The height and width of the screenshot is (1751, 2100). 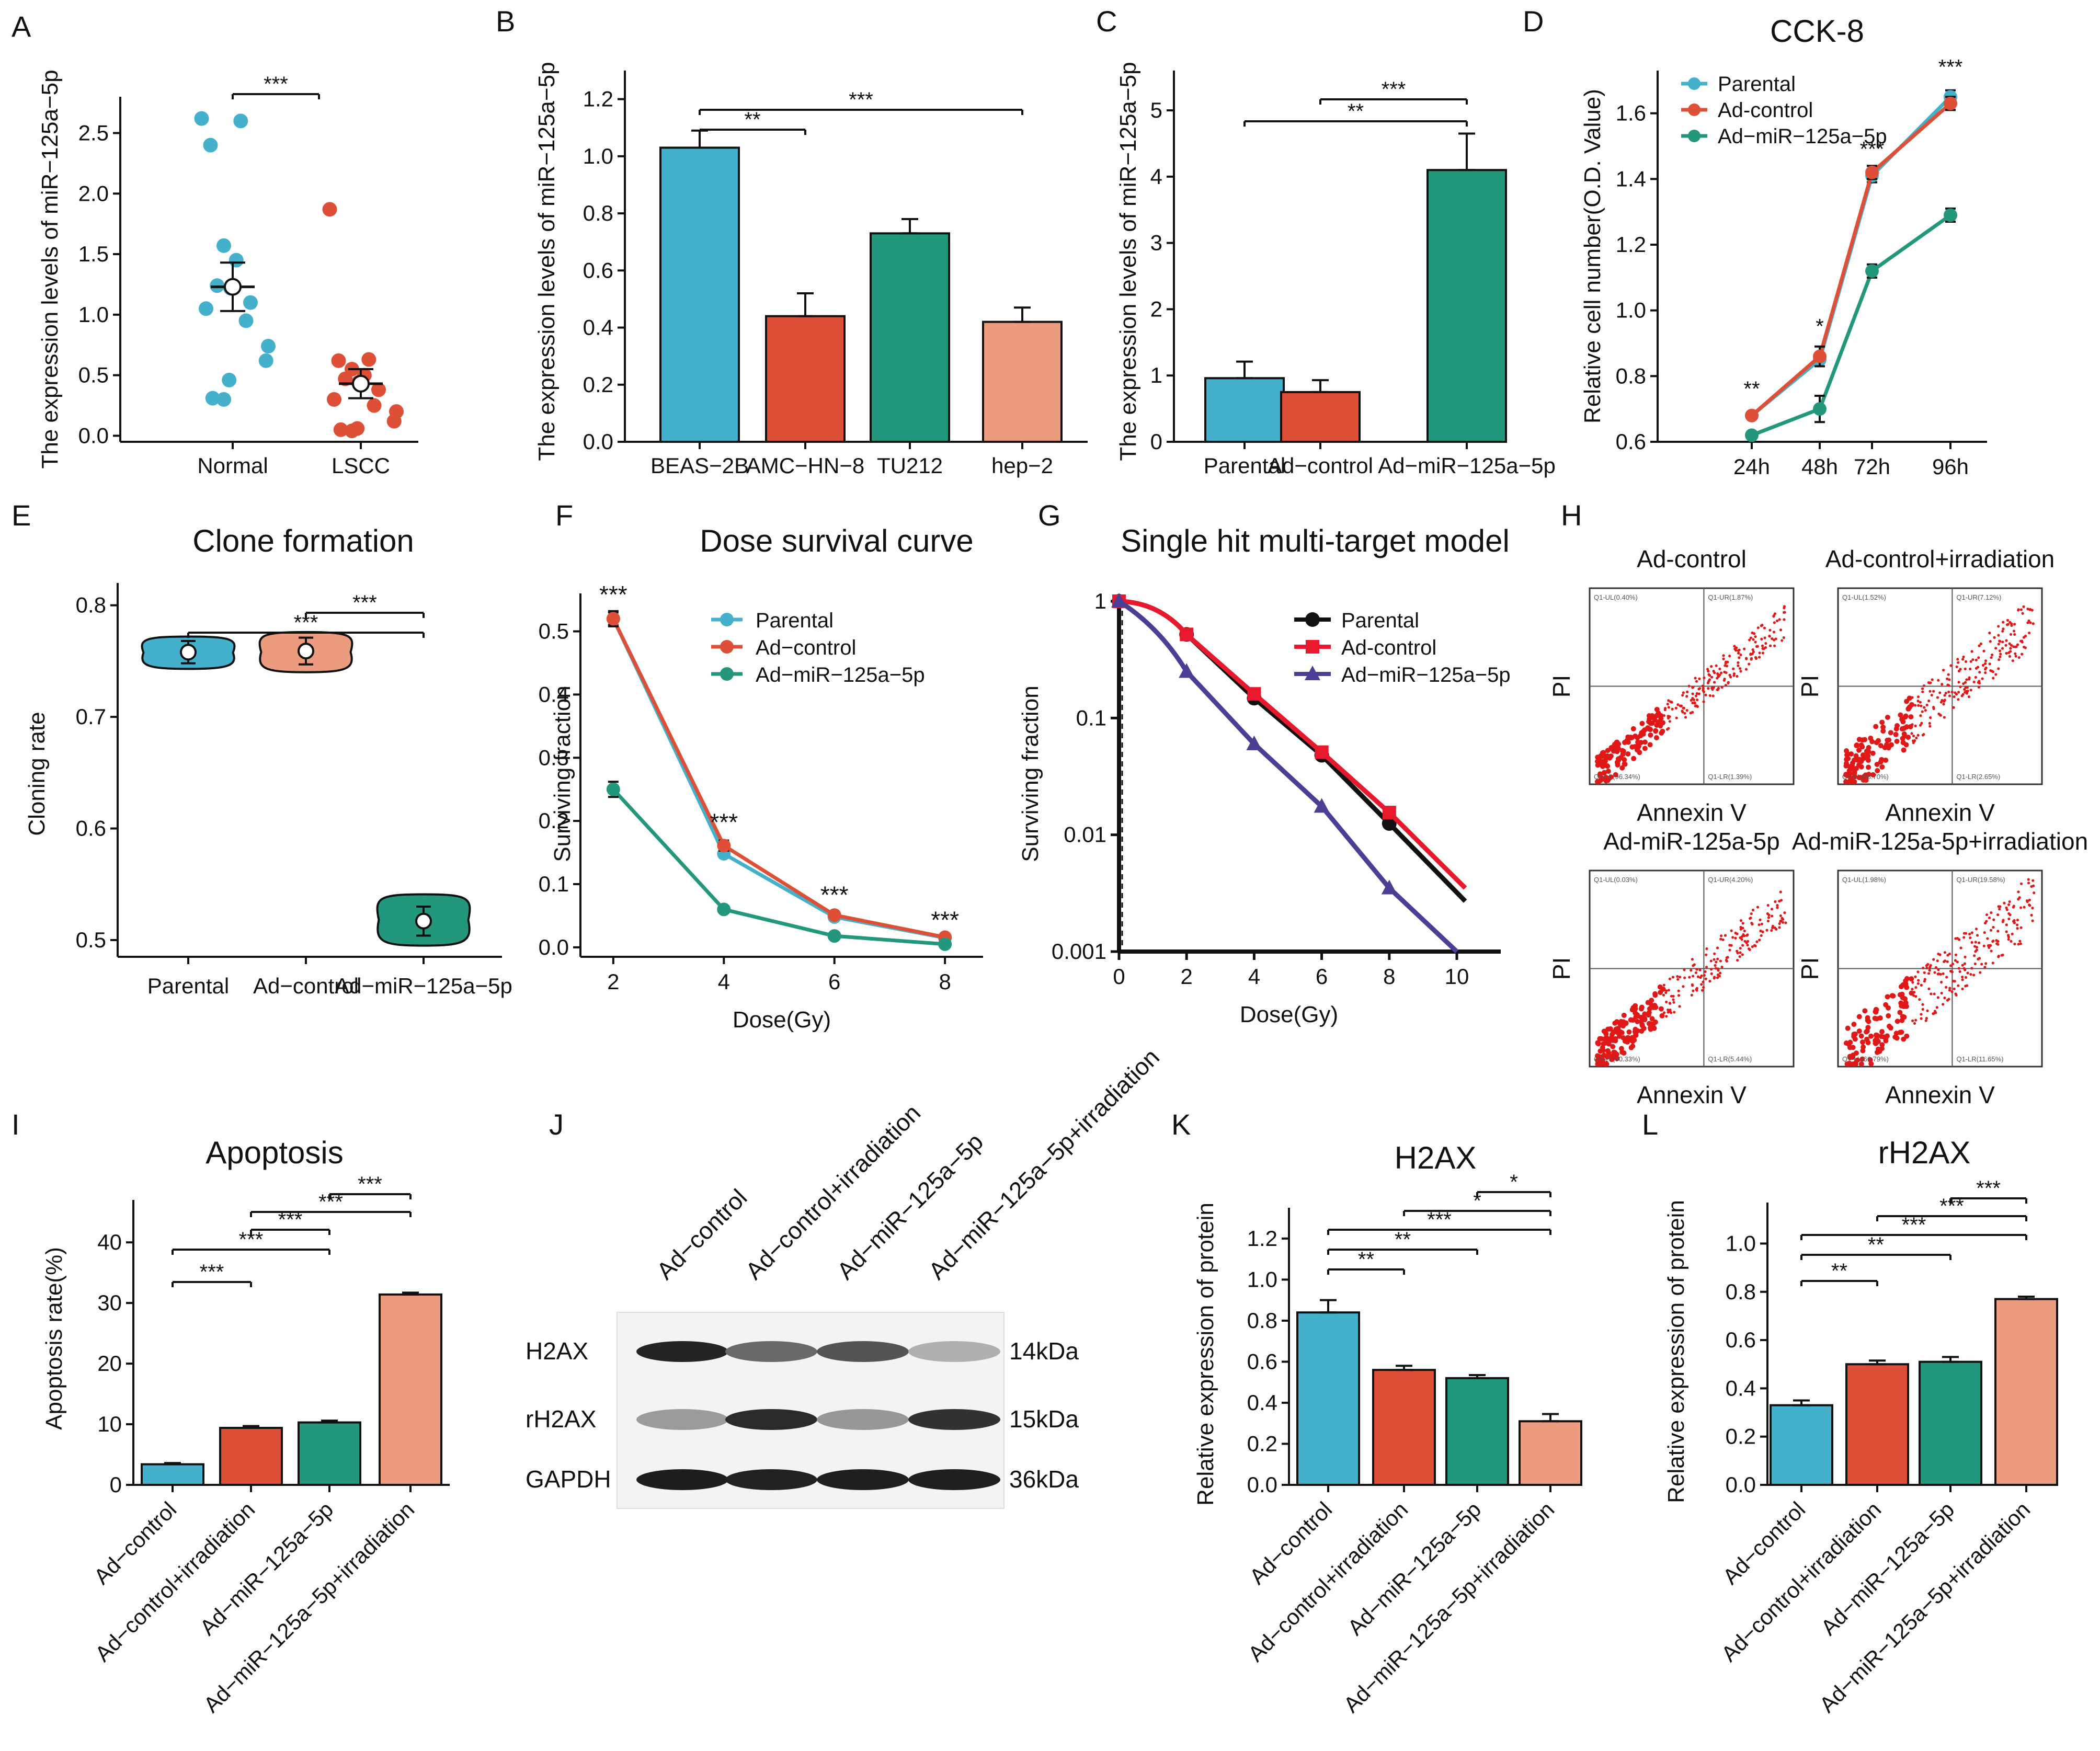 I want to click on panel-label-C: C, so click(x=1106, y=21).